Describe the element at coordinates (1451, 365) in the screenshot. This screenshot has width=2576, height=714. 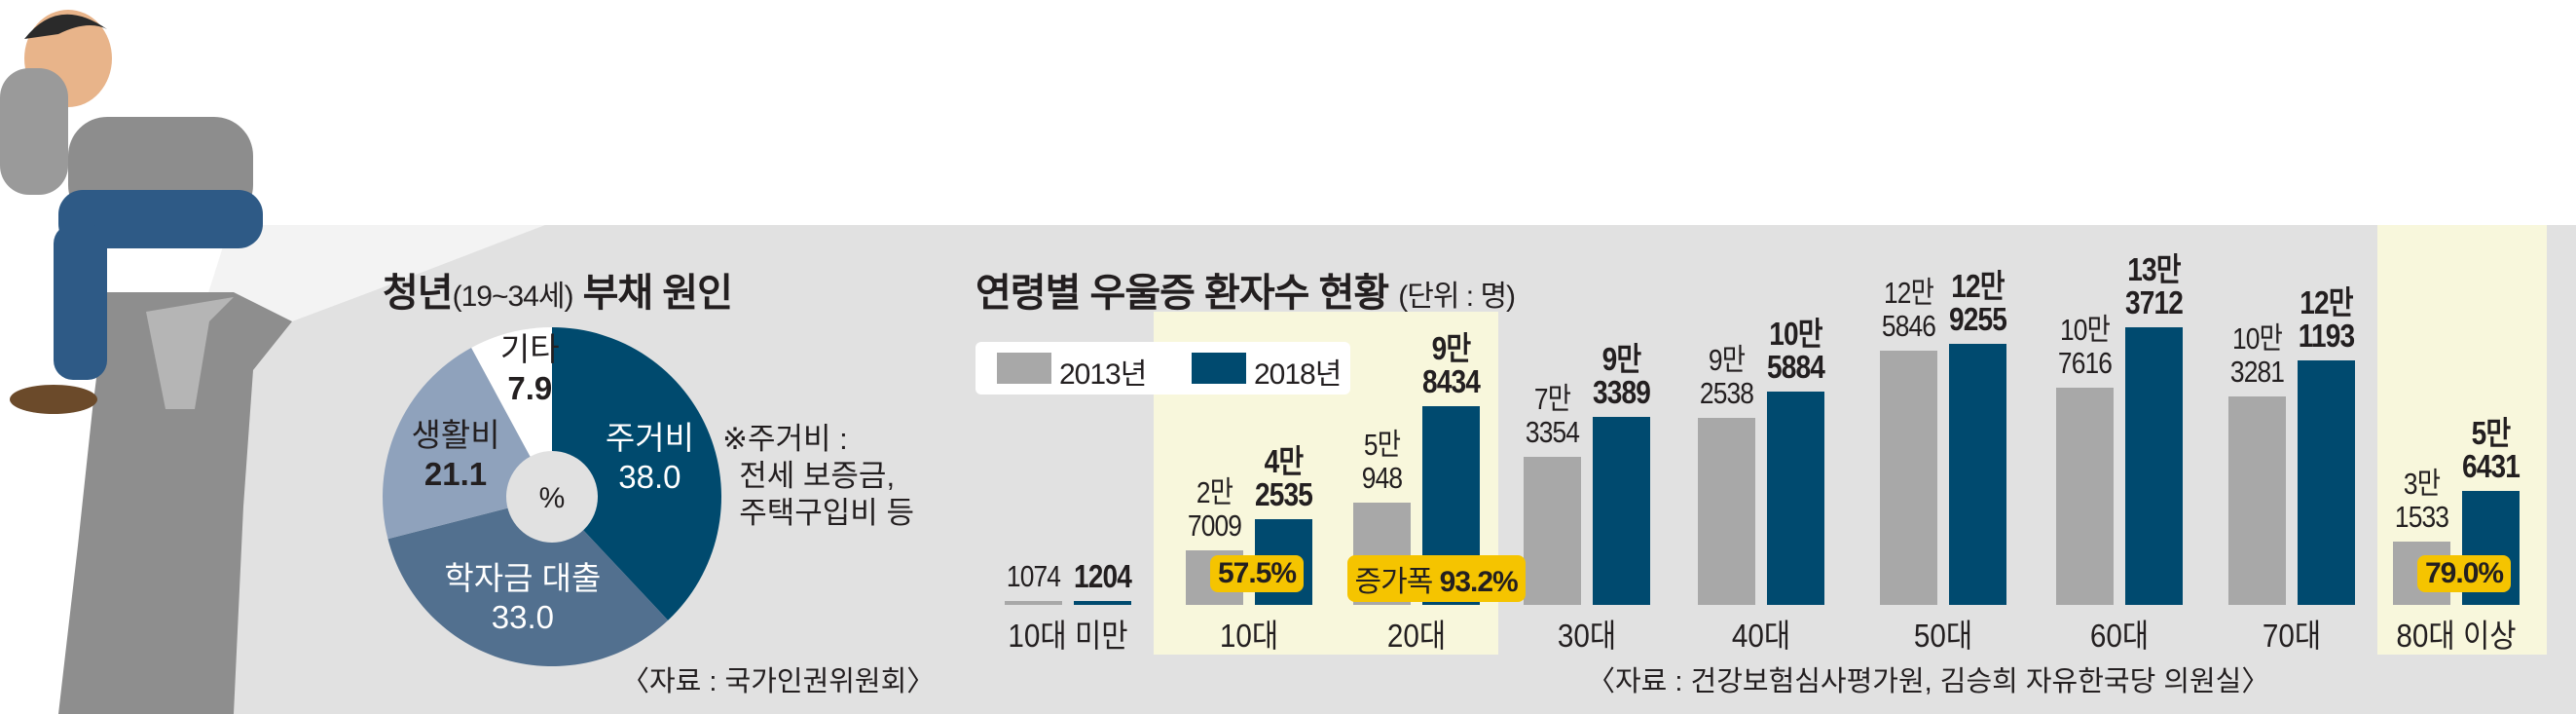
I see `bar-value-label: 9만 8434` at that location.